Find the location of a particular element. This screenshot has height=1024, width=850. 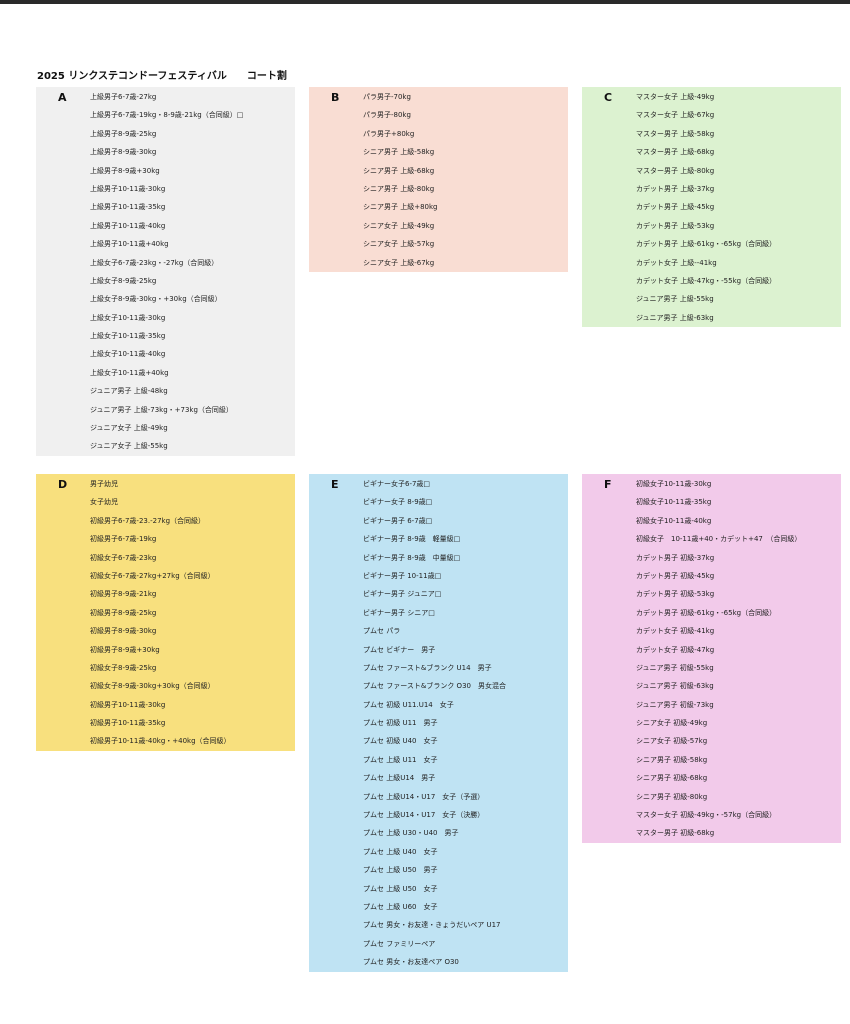

division-item: 初級男子10-11歳-35kg is located at coordinates (128, 723).